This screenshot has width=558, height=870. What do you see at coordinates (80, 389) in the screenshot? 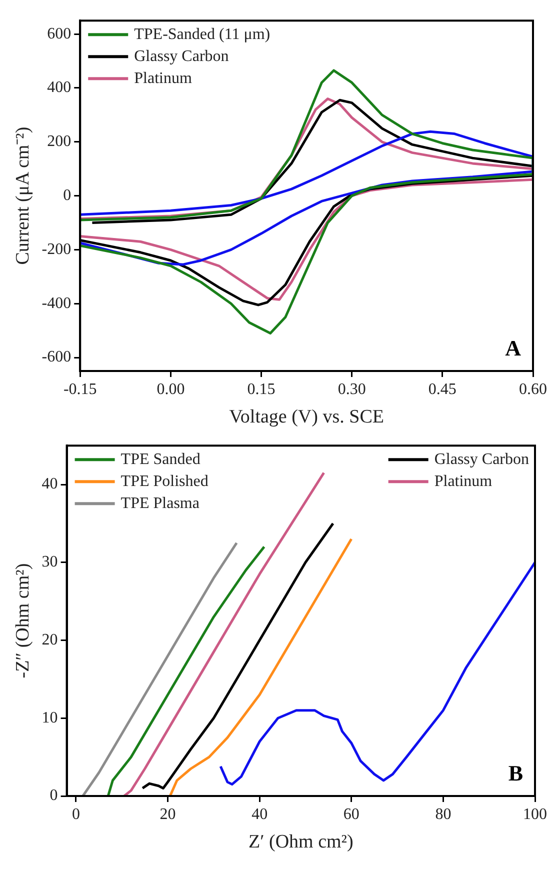
I see `x-tick-label: -0.15` at bounding box center [80, 389].